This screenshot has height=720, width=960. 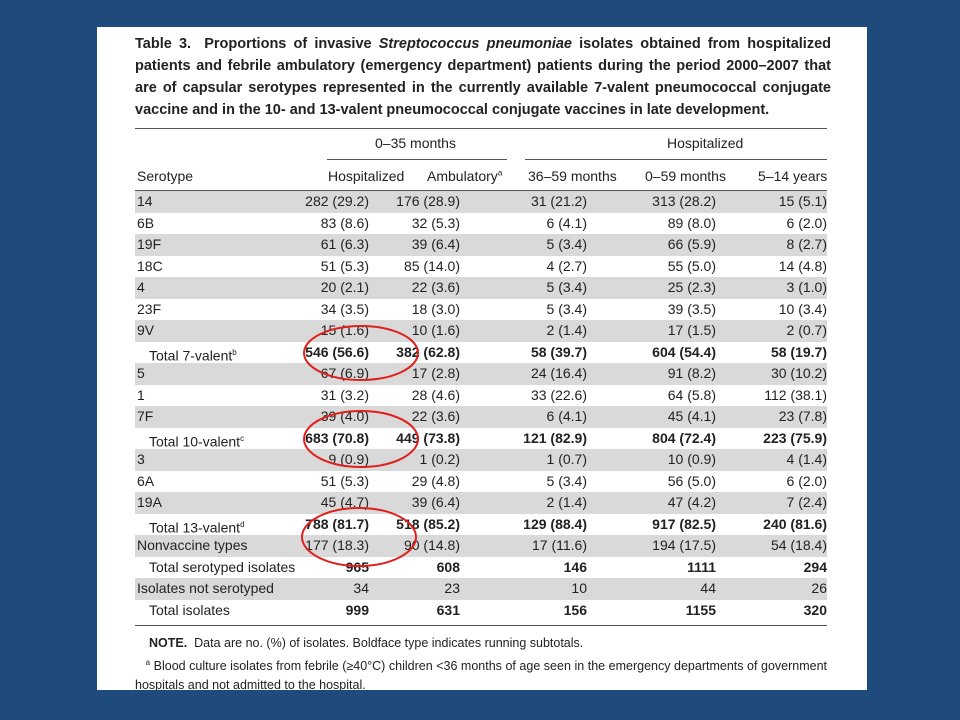 What do you see at coordinates (500, 173) in the screenshot?
I see `ambulatory-footnote-mark: a` at bounding box center [500, 173].